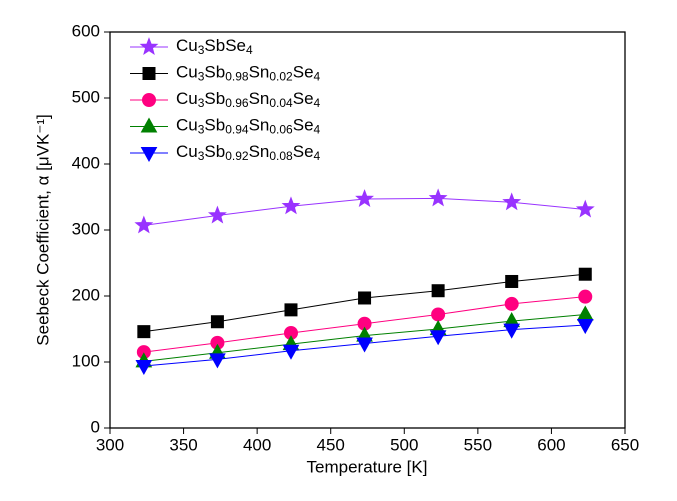 This screenshot has height=501, width=677. Describe the element at coordinates (248, 73) in the screenshot. I see `legend-label: Cu3Sb0.98Sn0.02Se4` at that location.